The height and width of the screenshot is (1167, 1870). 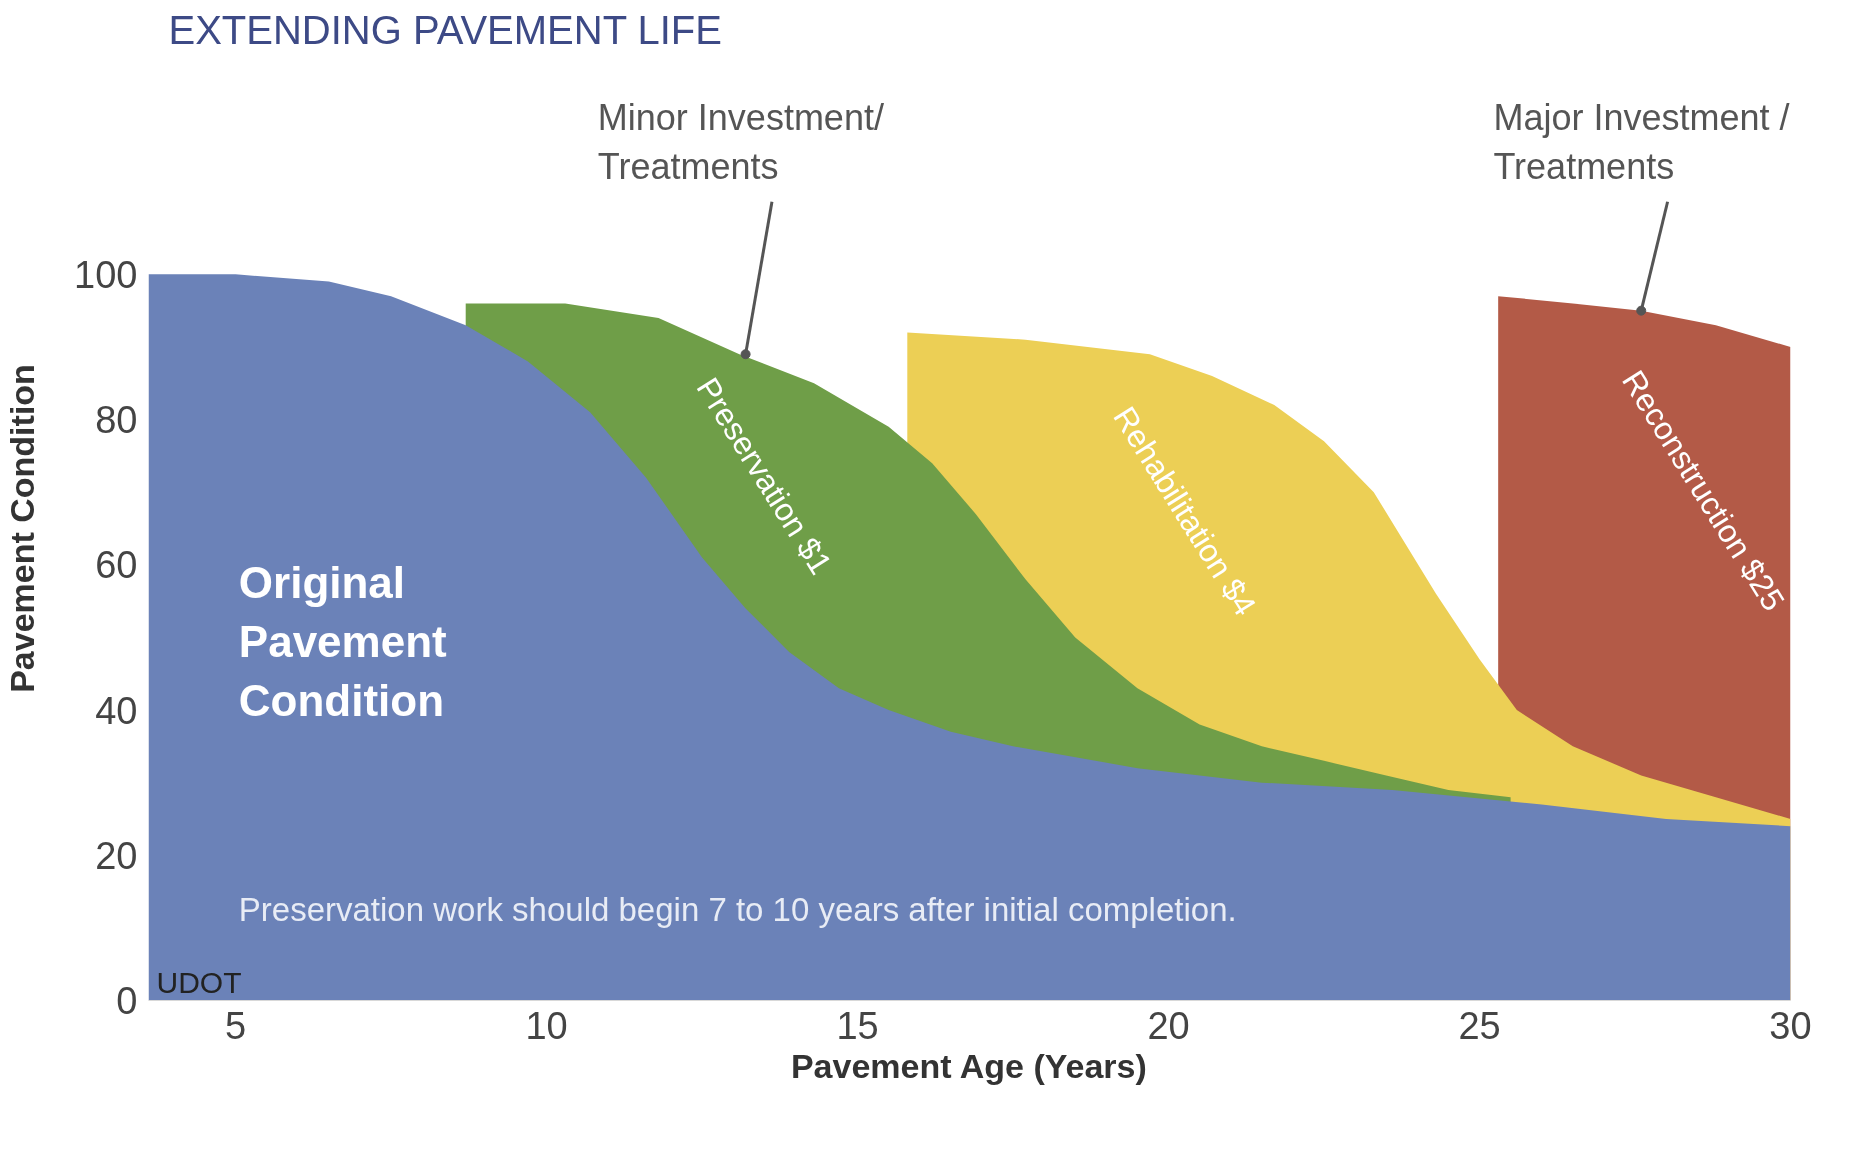 I want to click on y-axis-title: Pavement Condition, so click(x=22, y=528).